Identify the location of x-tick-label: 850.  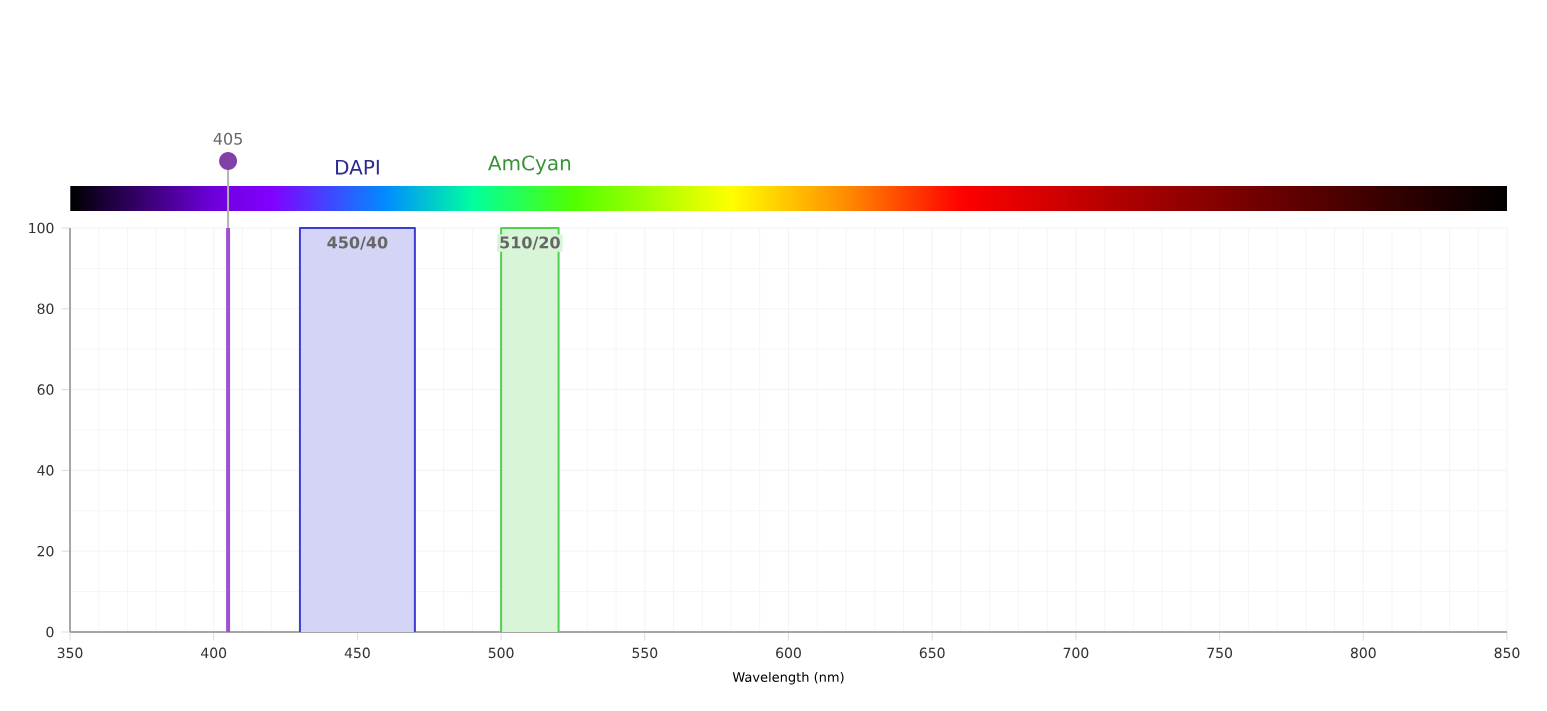
(1507, 653).